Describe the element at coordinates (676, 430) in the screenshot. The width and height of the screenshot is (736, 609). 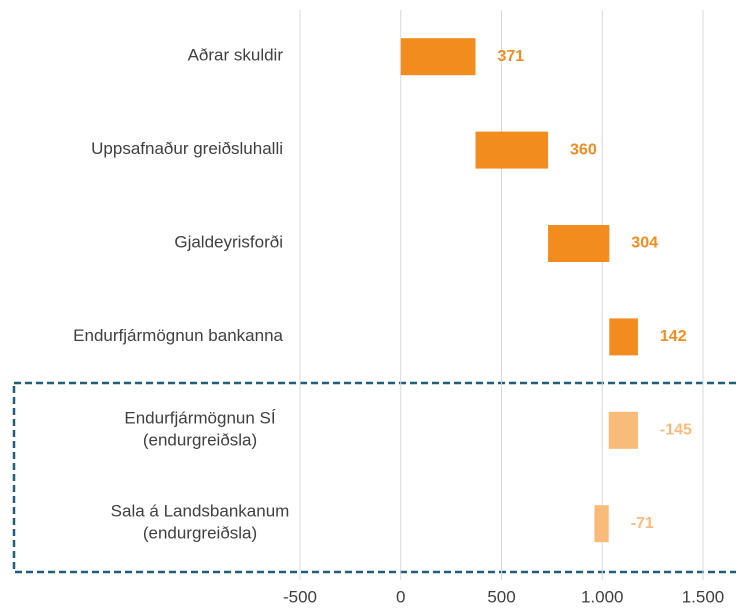
I see `value-label: -145` at that location.